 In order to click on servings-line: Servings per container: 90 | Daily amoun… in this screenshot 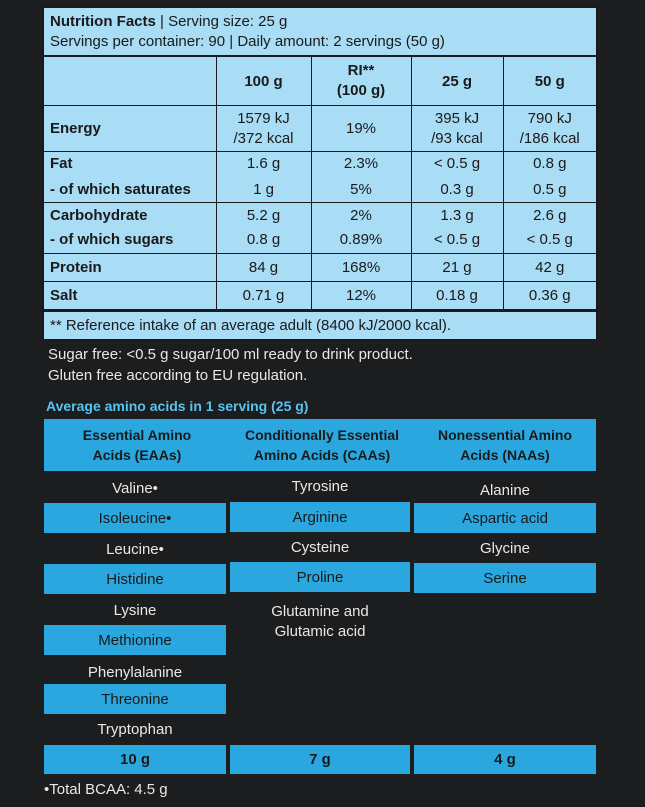, I will do `click(247, 41)`.